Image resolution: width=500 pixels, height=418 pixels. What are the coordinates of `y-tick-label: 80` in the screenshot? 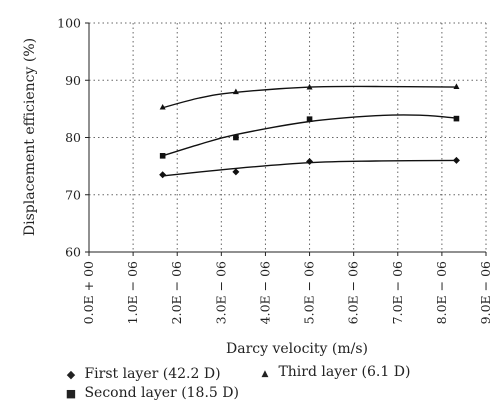 It's located at (73, 137).